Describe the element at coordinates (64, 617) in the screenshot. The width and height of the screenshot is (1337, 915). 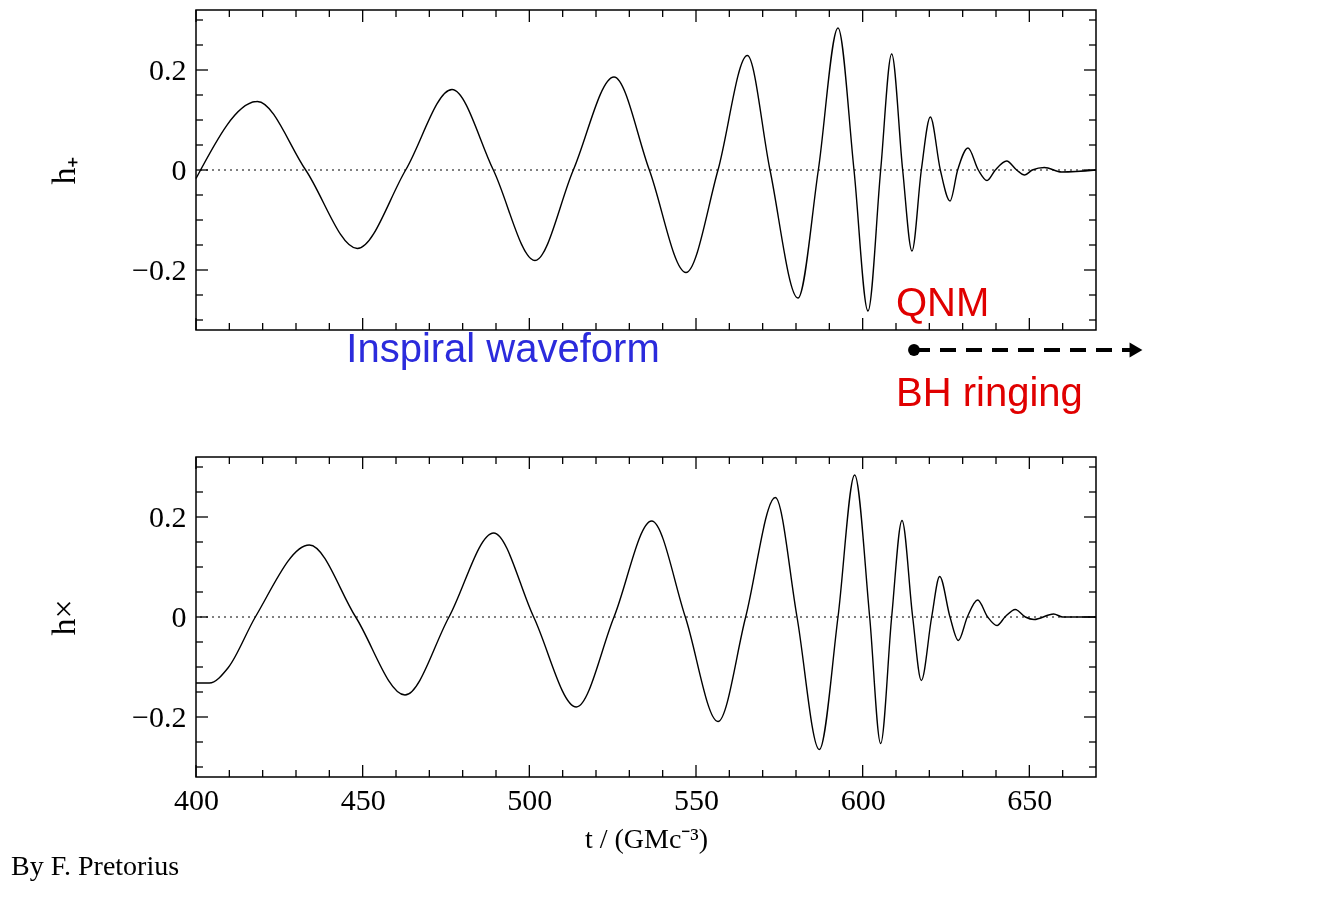
I see `y-axis-title: h×` at that location.